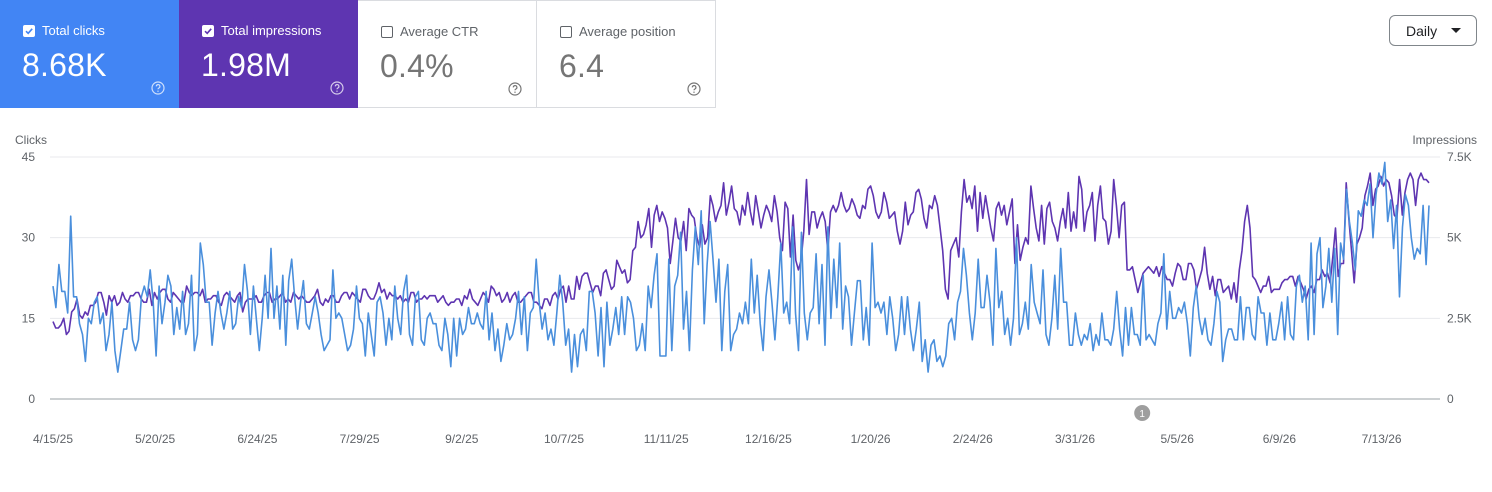 This screenshot has width=1492, height=492. Describe the element at coordinates (439, 31) in the screenshot. I see `metric-label: Average CTR` at that location.